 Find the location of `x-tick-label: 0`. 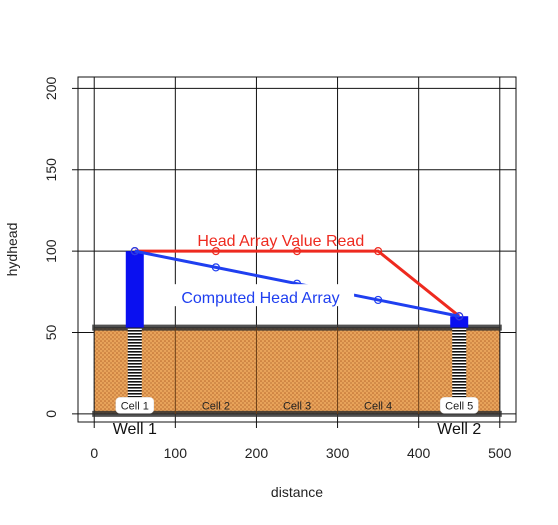

x-tick-label: 0 is located at coordinates (94, 453).